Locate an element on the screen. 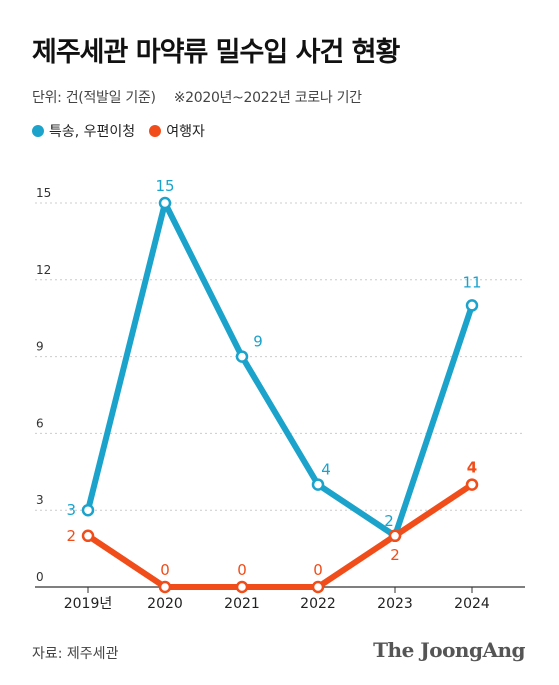 Image resolution: width=559 pixels, height=685 pixels. x-tick-label: 2024 is located at coordinates (472, 604).